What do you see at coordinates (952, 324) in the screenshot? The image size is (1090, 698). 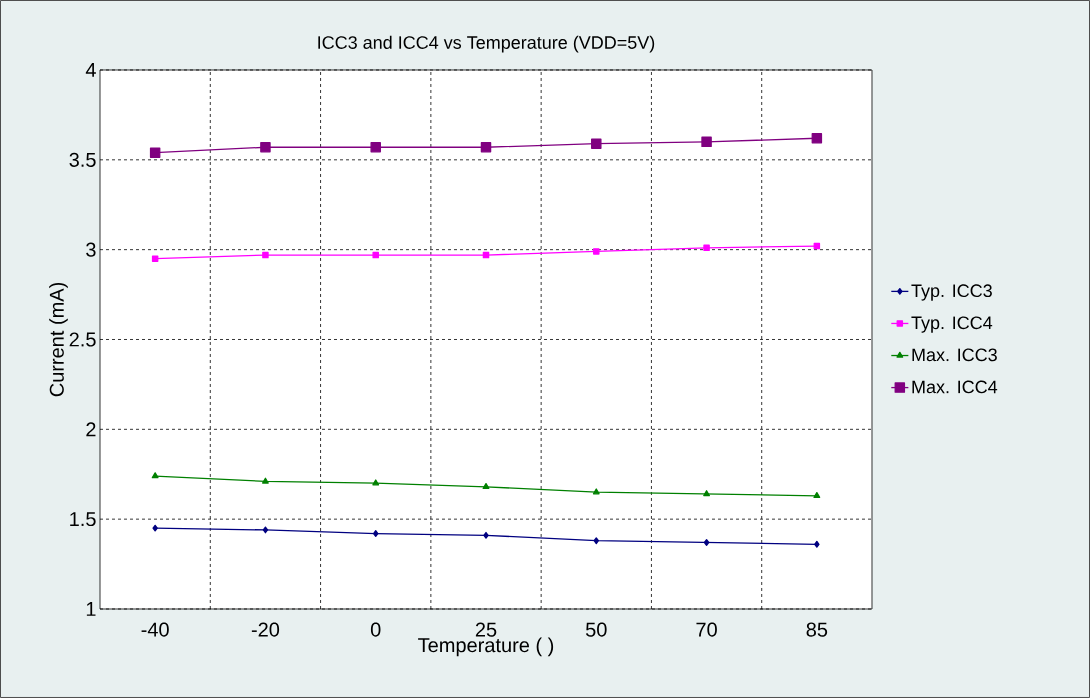 I see `legend-label: Typ. ICC4` at bounding box center [952, 324].